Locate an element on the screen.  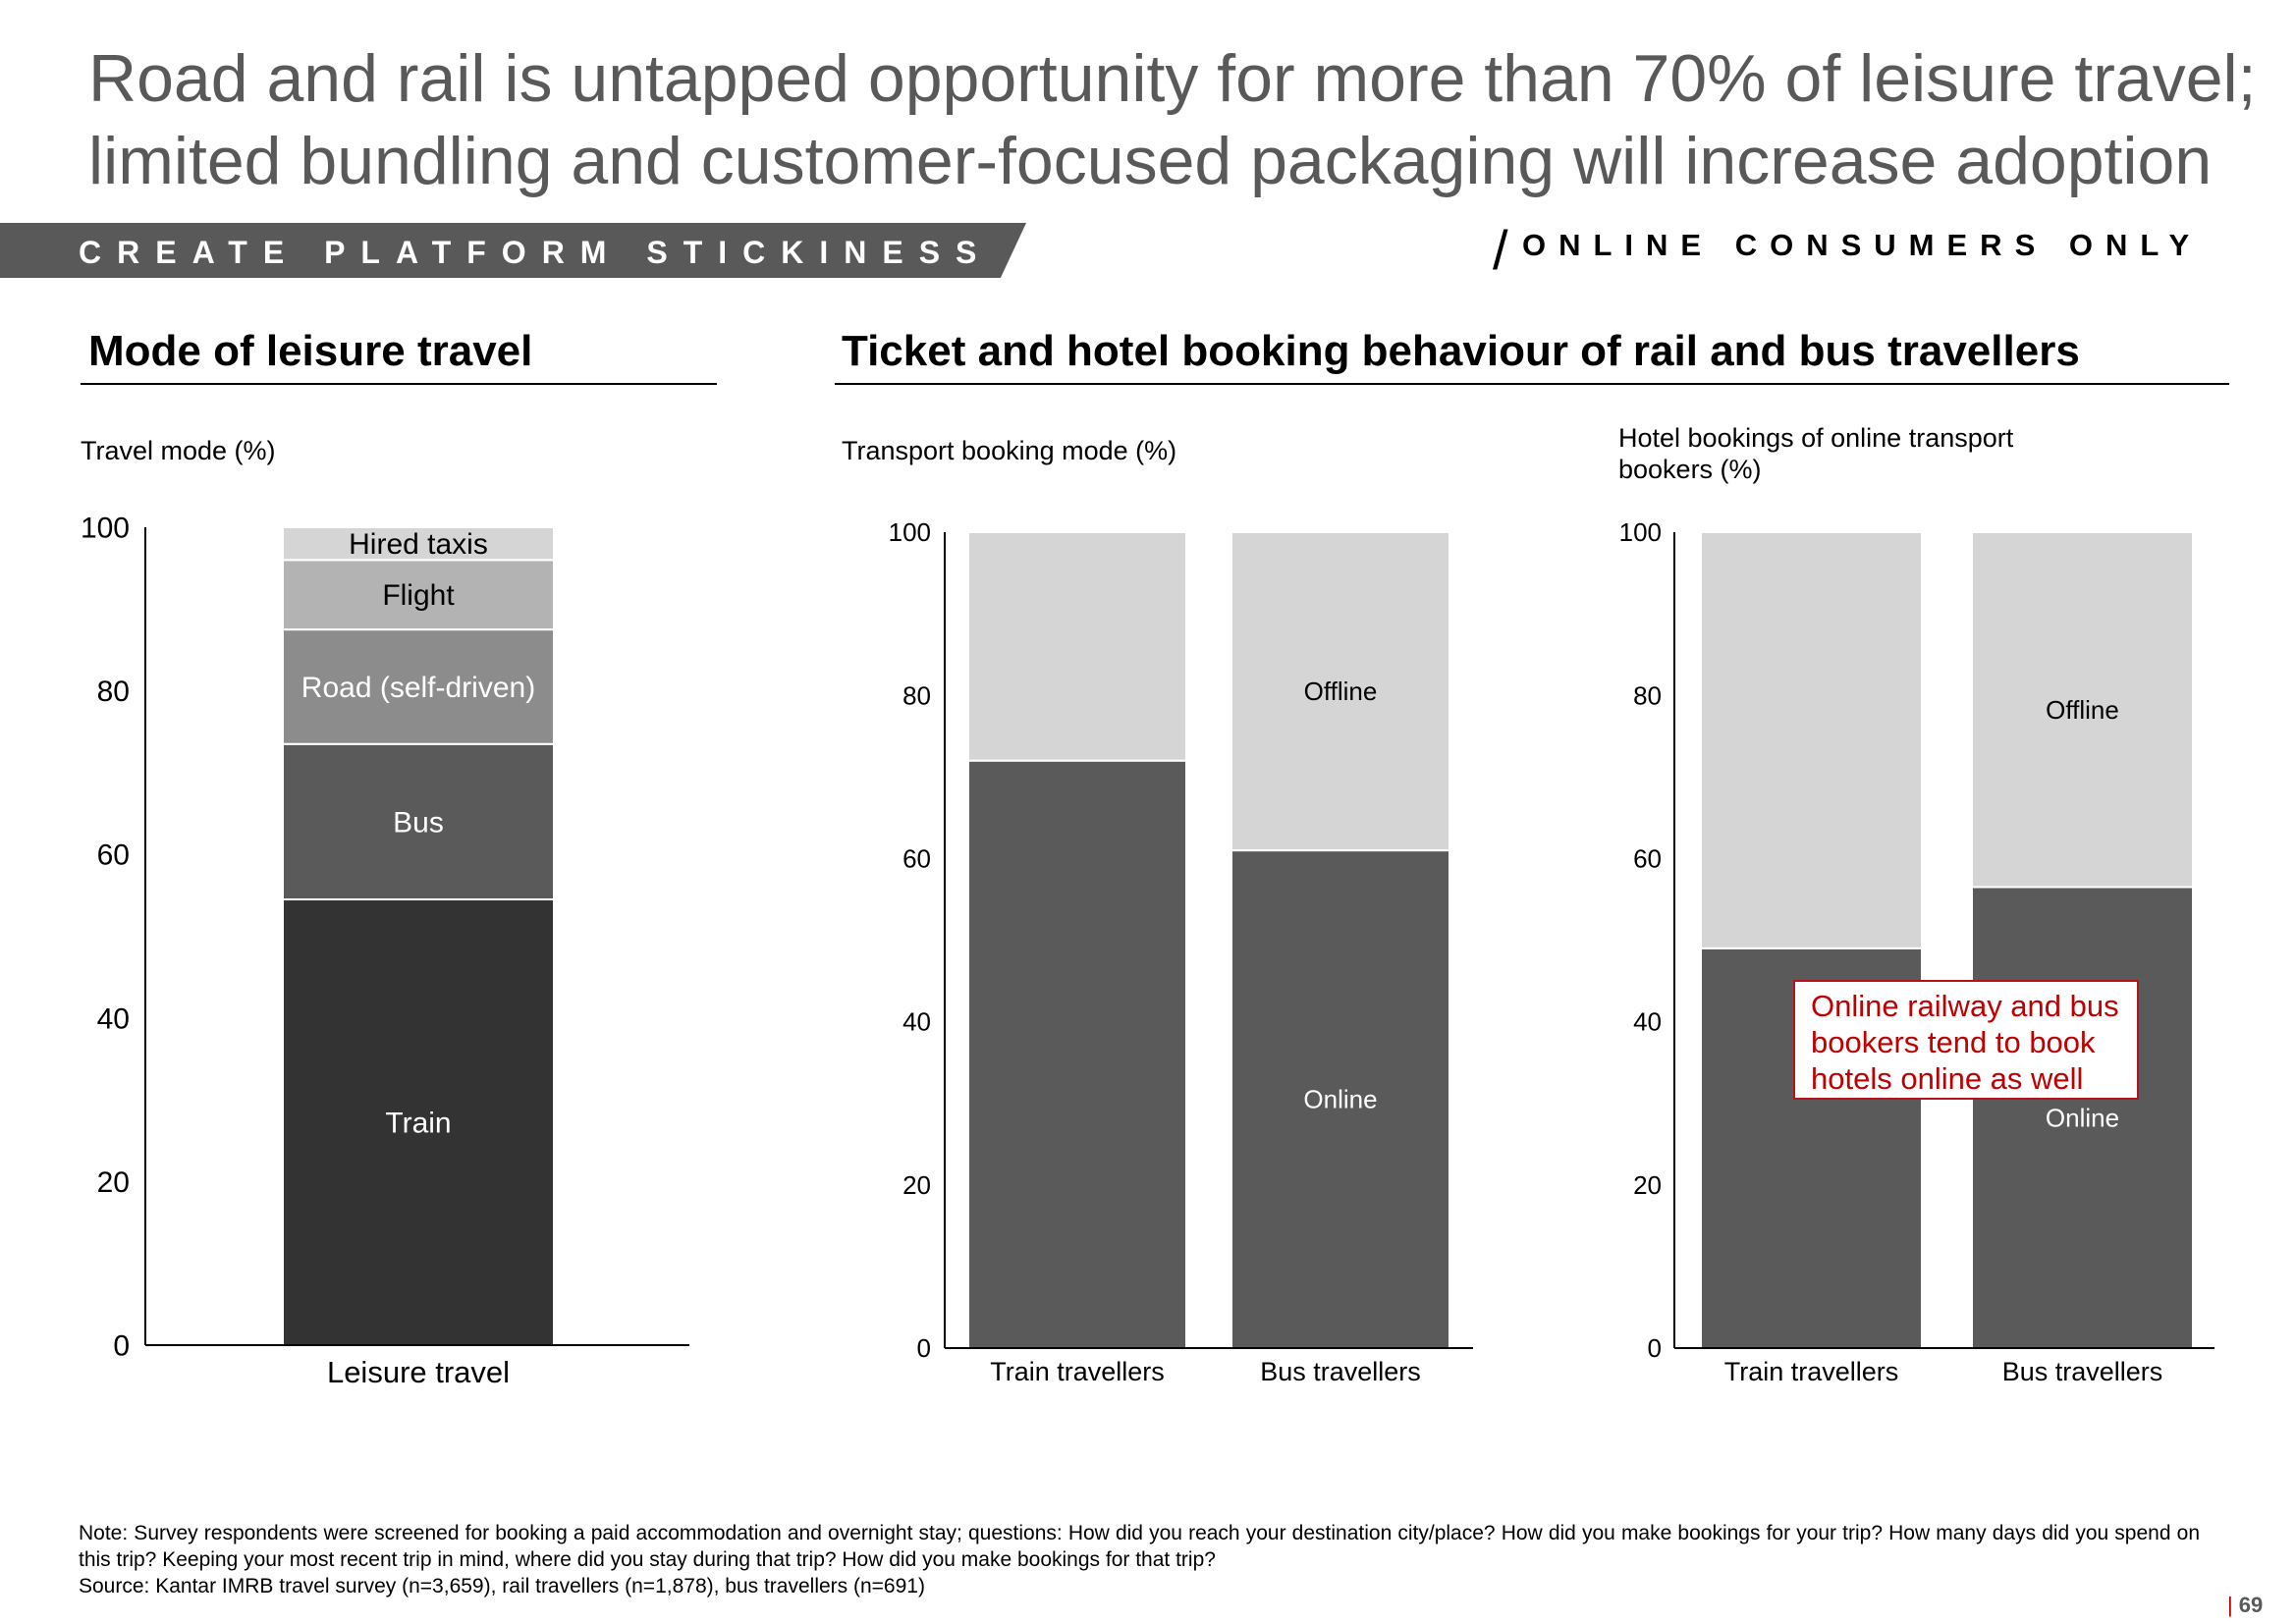
segment-label: Hired taxis is located at coordinates (418, 544).